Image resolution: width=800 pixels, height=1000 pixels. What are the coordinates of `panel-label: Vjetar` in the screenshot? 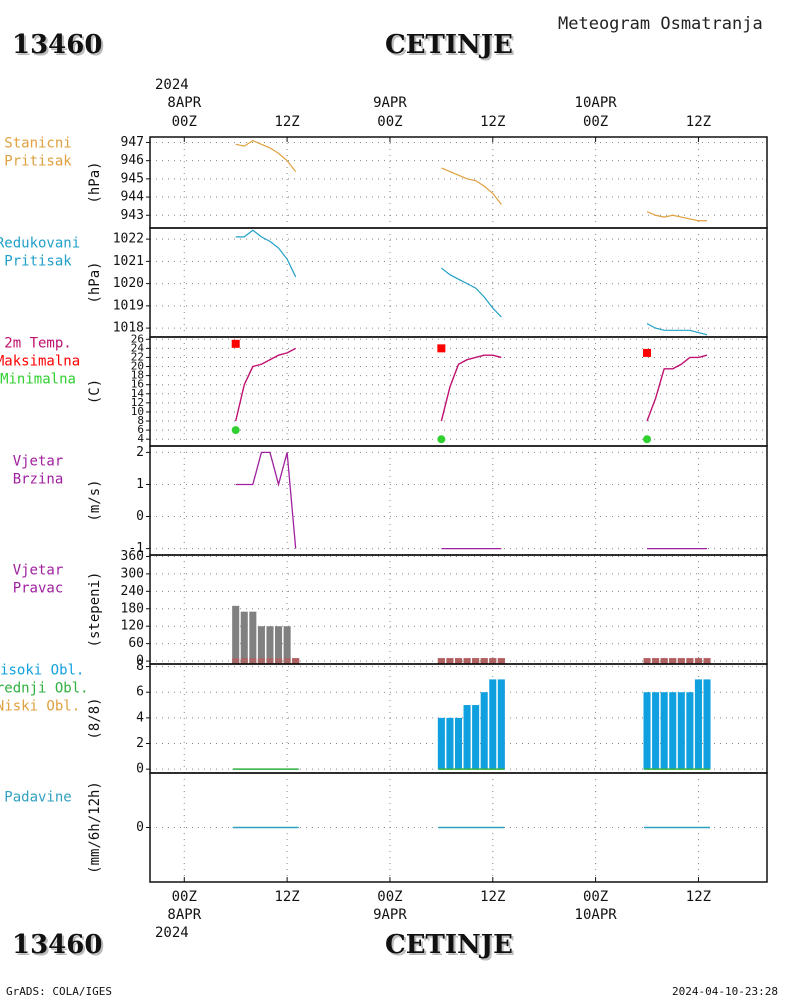 It's located at (38, 462).